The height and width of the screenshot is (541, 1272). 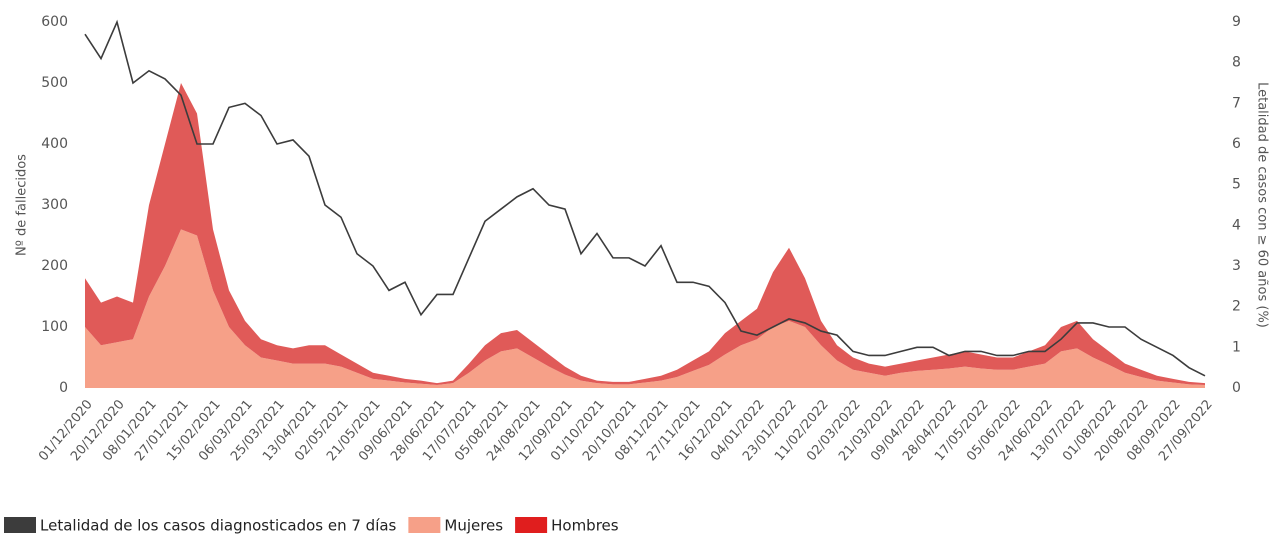 What do you see at coordinates (54, 327) in the screenshot?
I see `y-tick-label: 100` at bounding box center [54, 327].